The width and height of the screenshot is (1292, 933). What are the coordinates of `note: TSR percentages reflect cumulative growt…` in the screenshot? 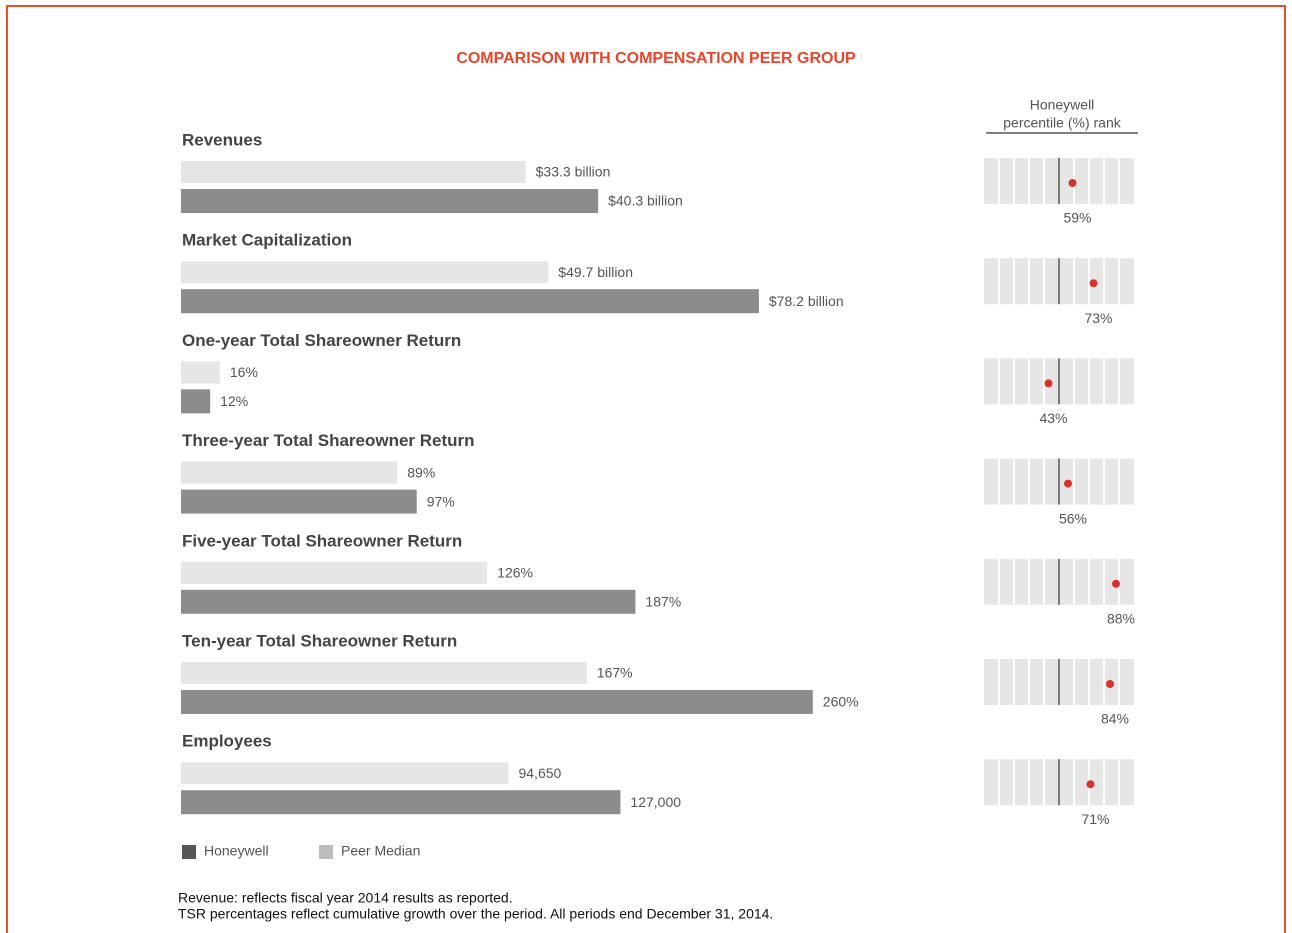 It's located at (475, 914).